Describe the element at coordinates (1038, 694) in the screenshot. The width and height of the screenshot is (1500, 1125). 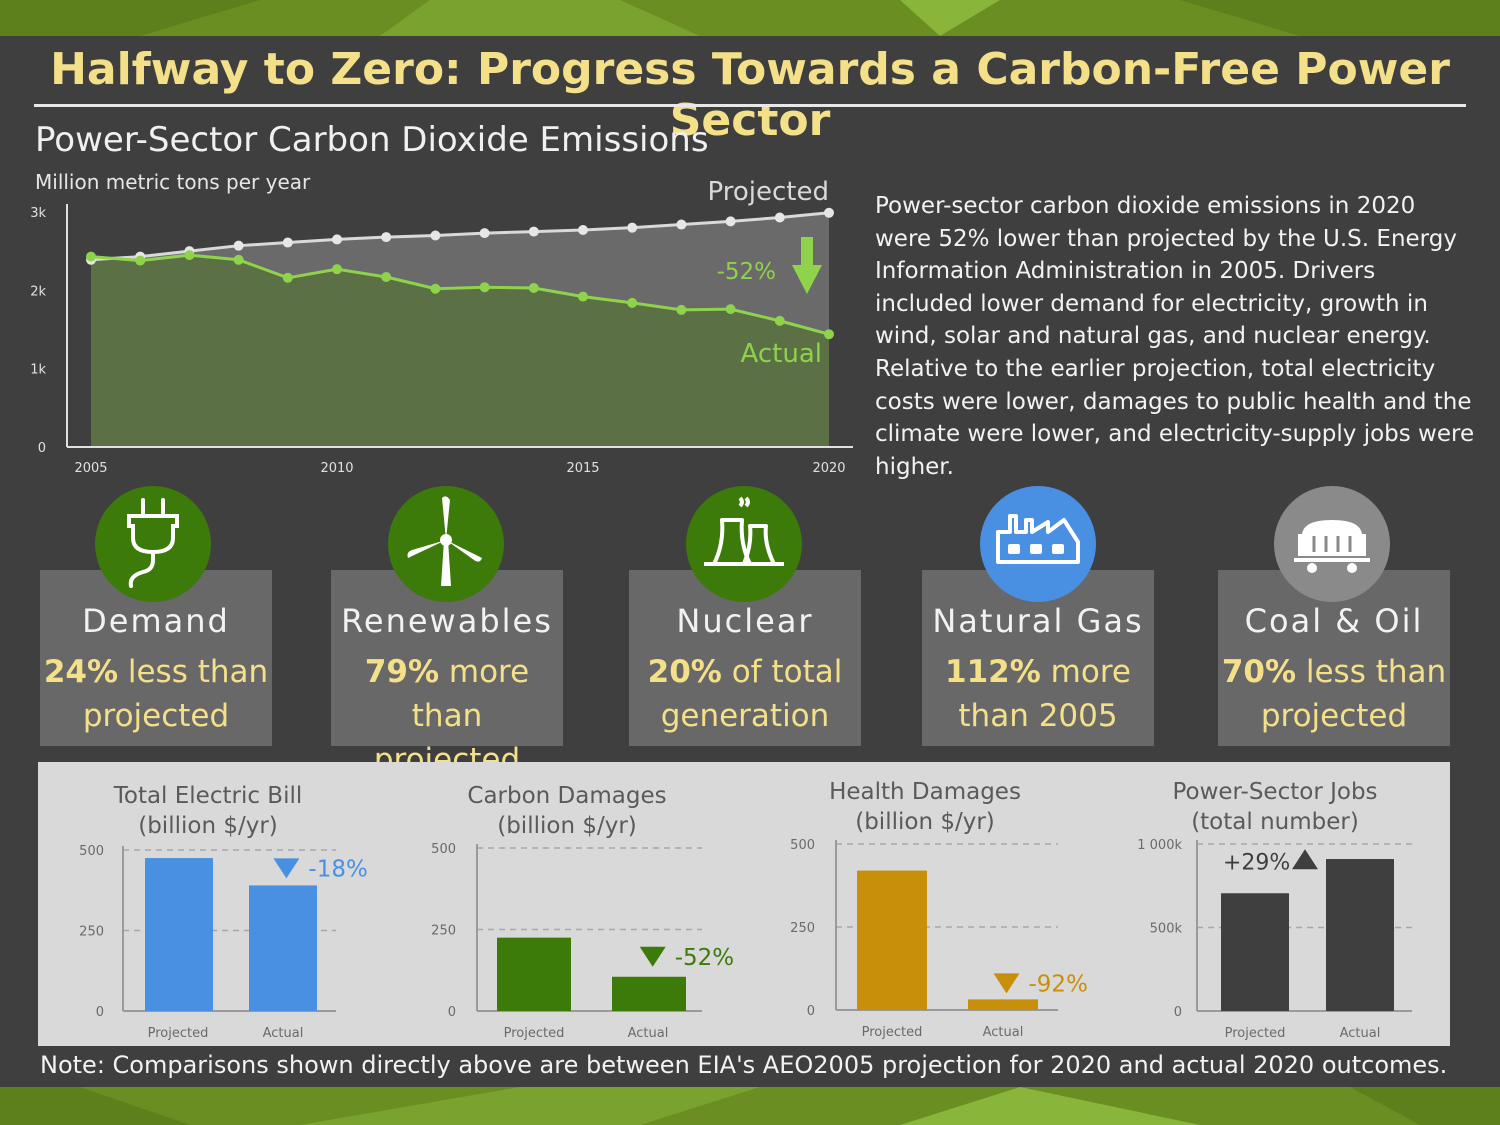
I see `card-value: 112% more than 2005` at that location.